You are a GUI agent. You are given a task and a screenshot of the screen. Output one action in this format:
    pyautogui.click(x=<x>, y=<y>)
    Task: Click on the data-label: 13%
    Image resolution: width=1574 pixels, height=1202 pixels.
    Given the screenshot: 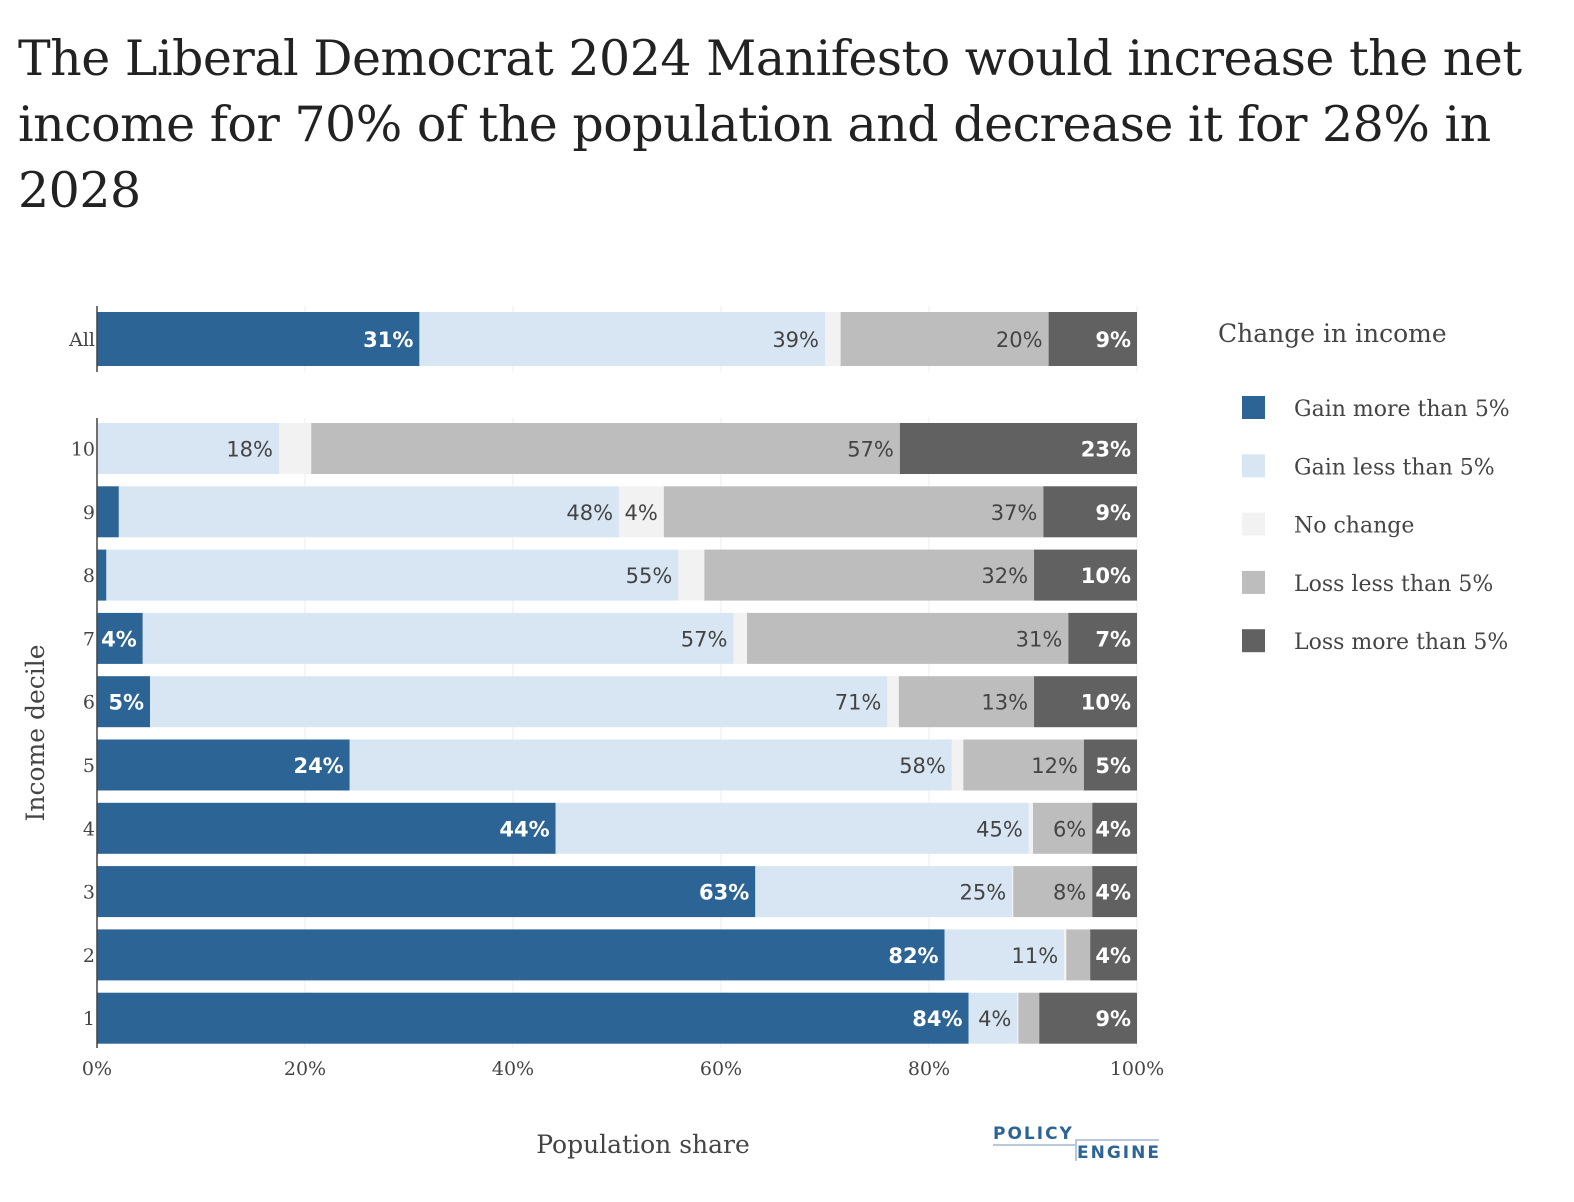 What is the action you would take?
    pyautogui.click(x=1004, y=703)
    